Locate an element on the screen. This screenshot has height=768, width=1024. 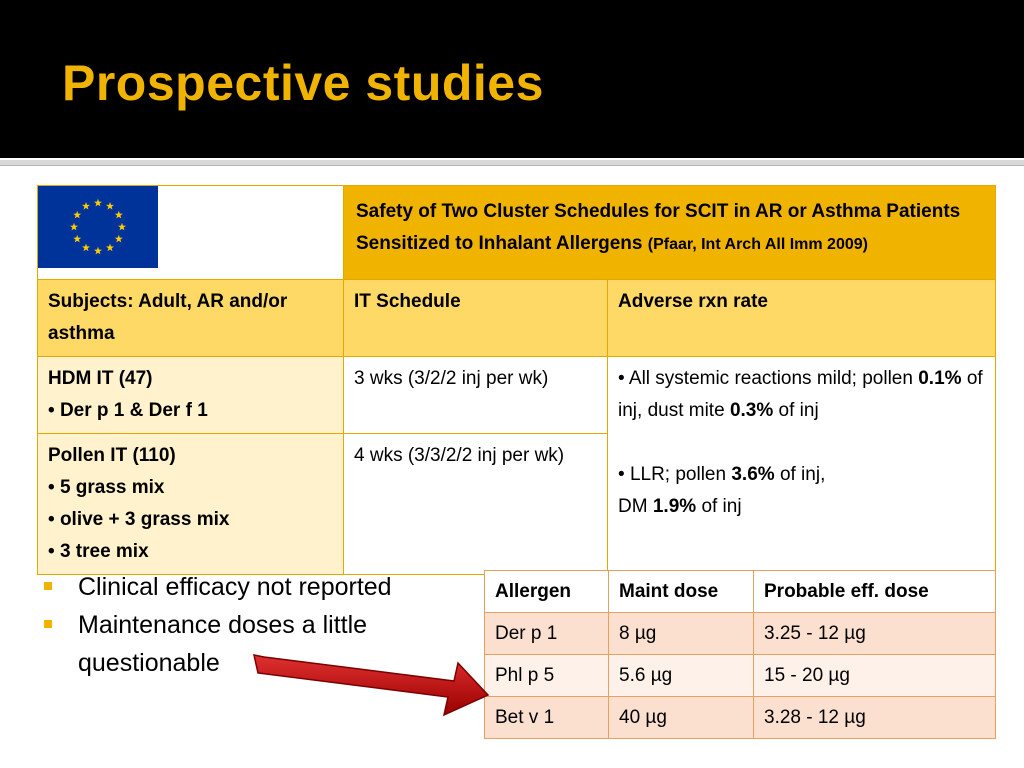
subject-bullet: • 3 tree mix is located at coordinates (98, 551).